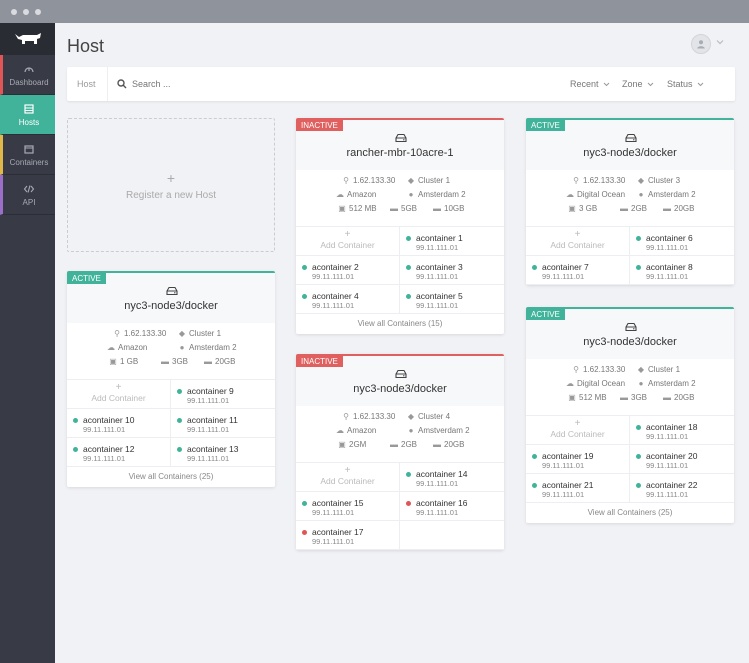 The image size is (749, 663). What do you see at coordinates (29, 69) in the screenshot?
I see `dashboard-icon` at bounding box center [29, 69].